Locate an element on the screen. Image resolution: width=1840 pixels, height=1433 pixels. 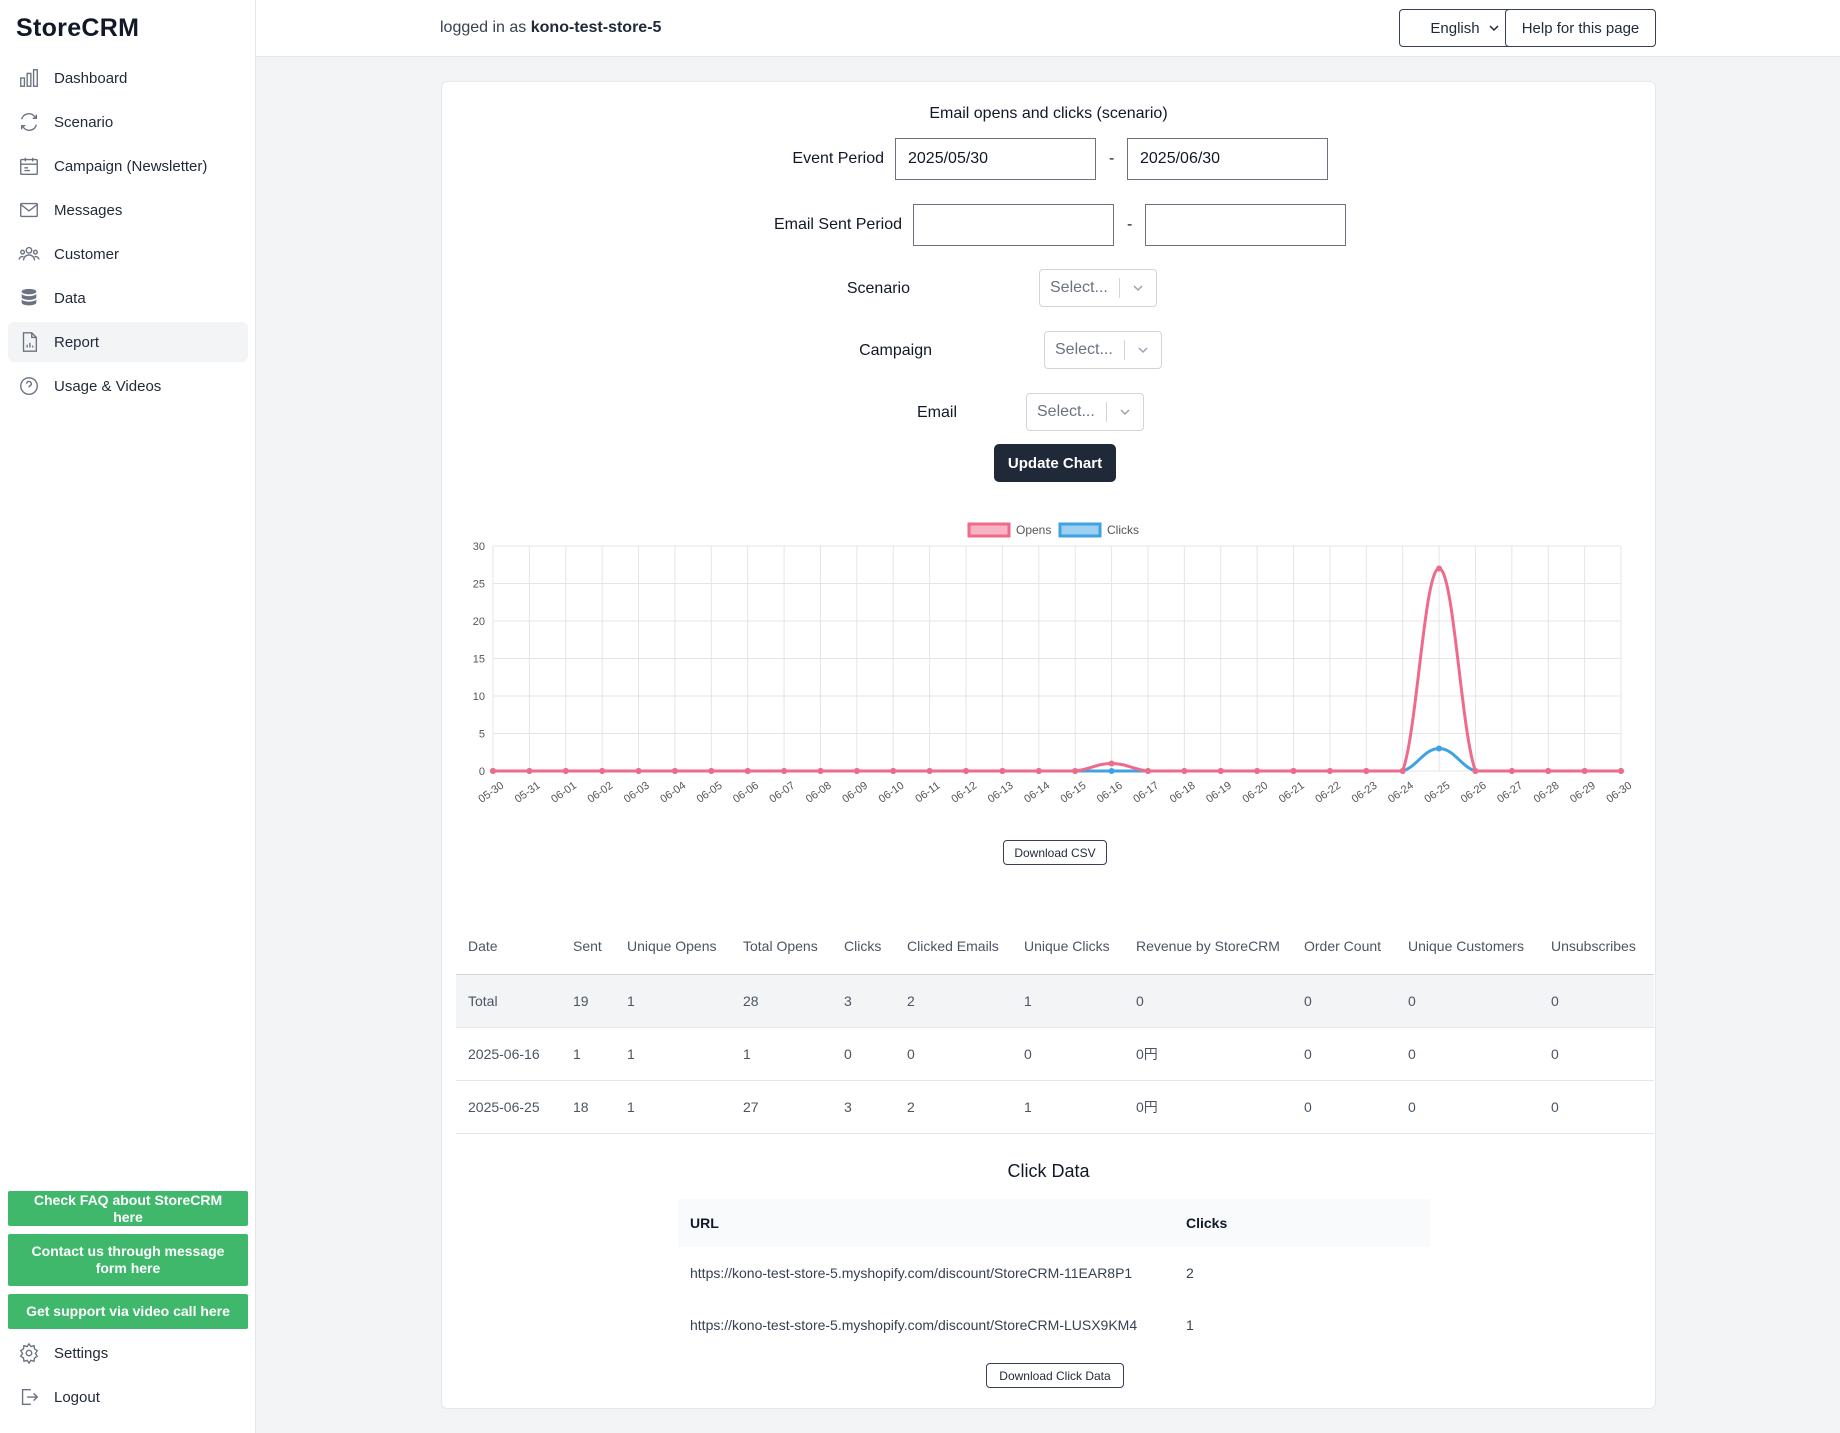
x-tick-label: 06-02 is located at coordinates (600, 791).